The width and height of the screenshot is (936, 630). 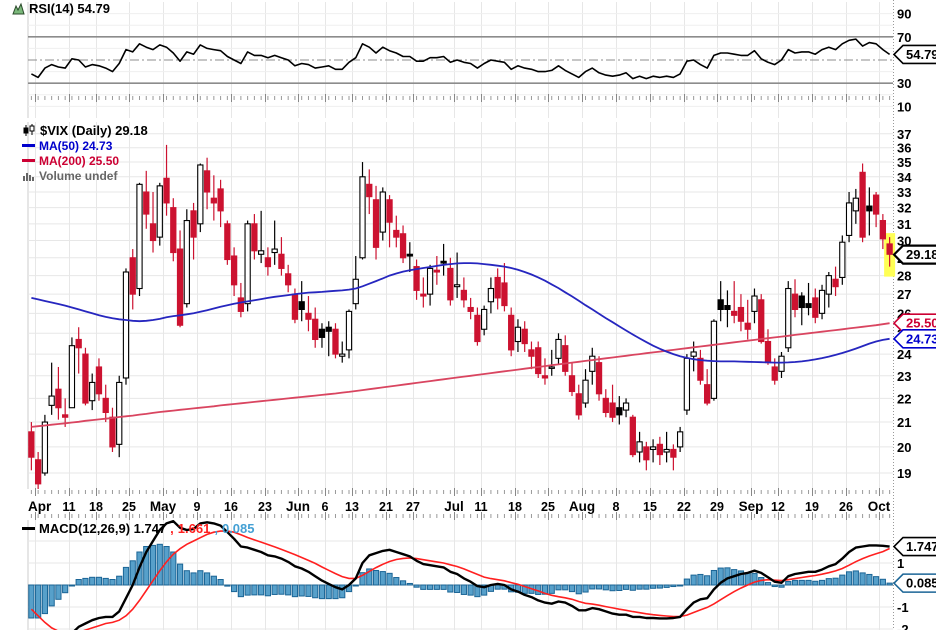 I want to click on macd-legend-label: MACD(12,26,9) 1.747, so click(x=103, y=528).